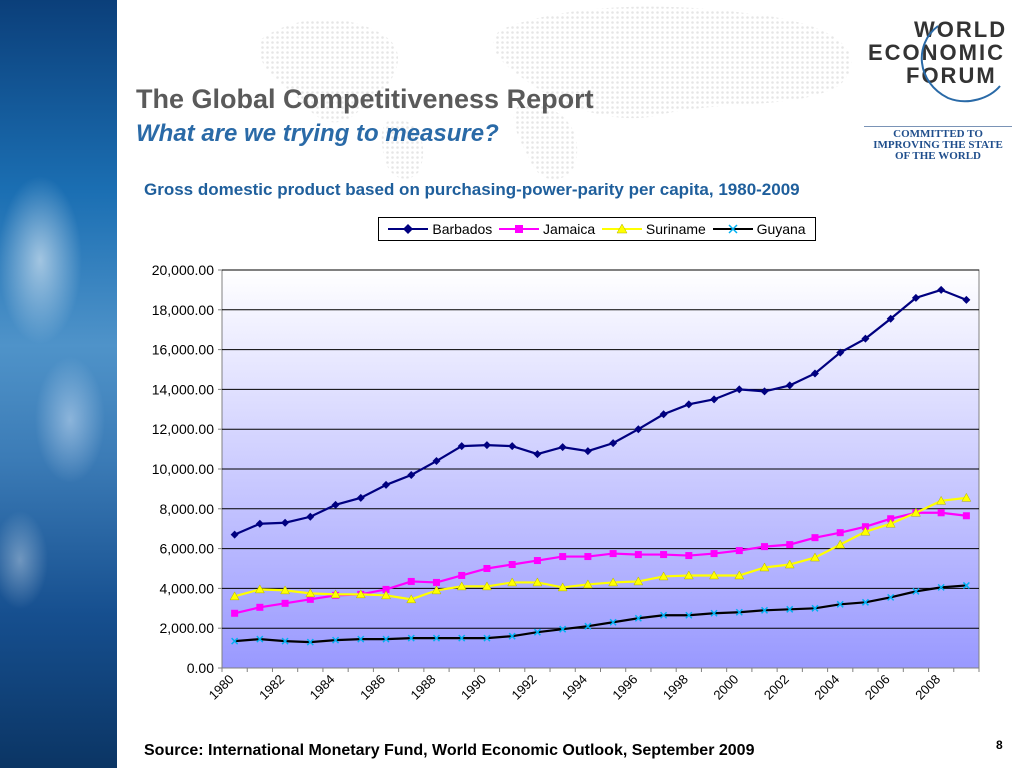 This screenshot has height=768, width=1024. What do you see at coordinates (732, 229) in the screenshot?
I see `legend-swatch-guyana-icon` at bounding box center [732, 229].